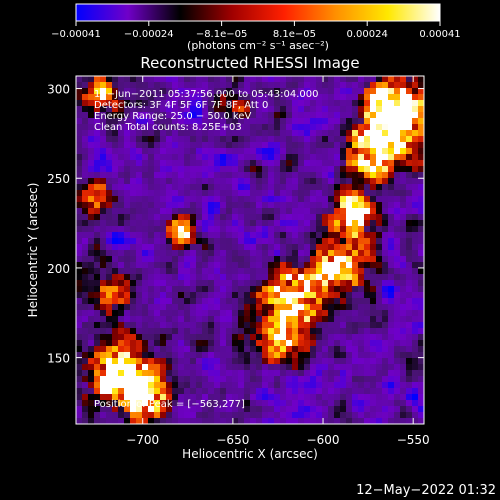 The width and height of the screenshot is (500, 500). I want to click on y-axis-label: Heliocentric Y (arcsec), so click(33, 250).